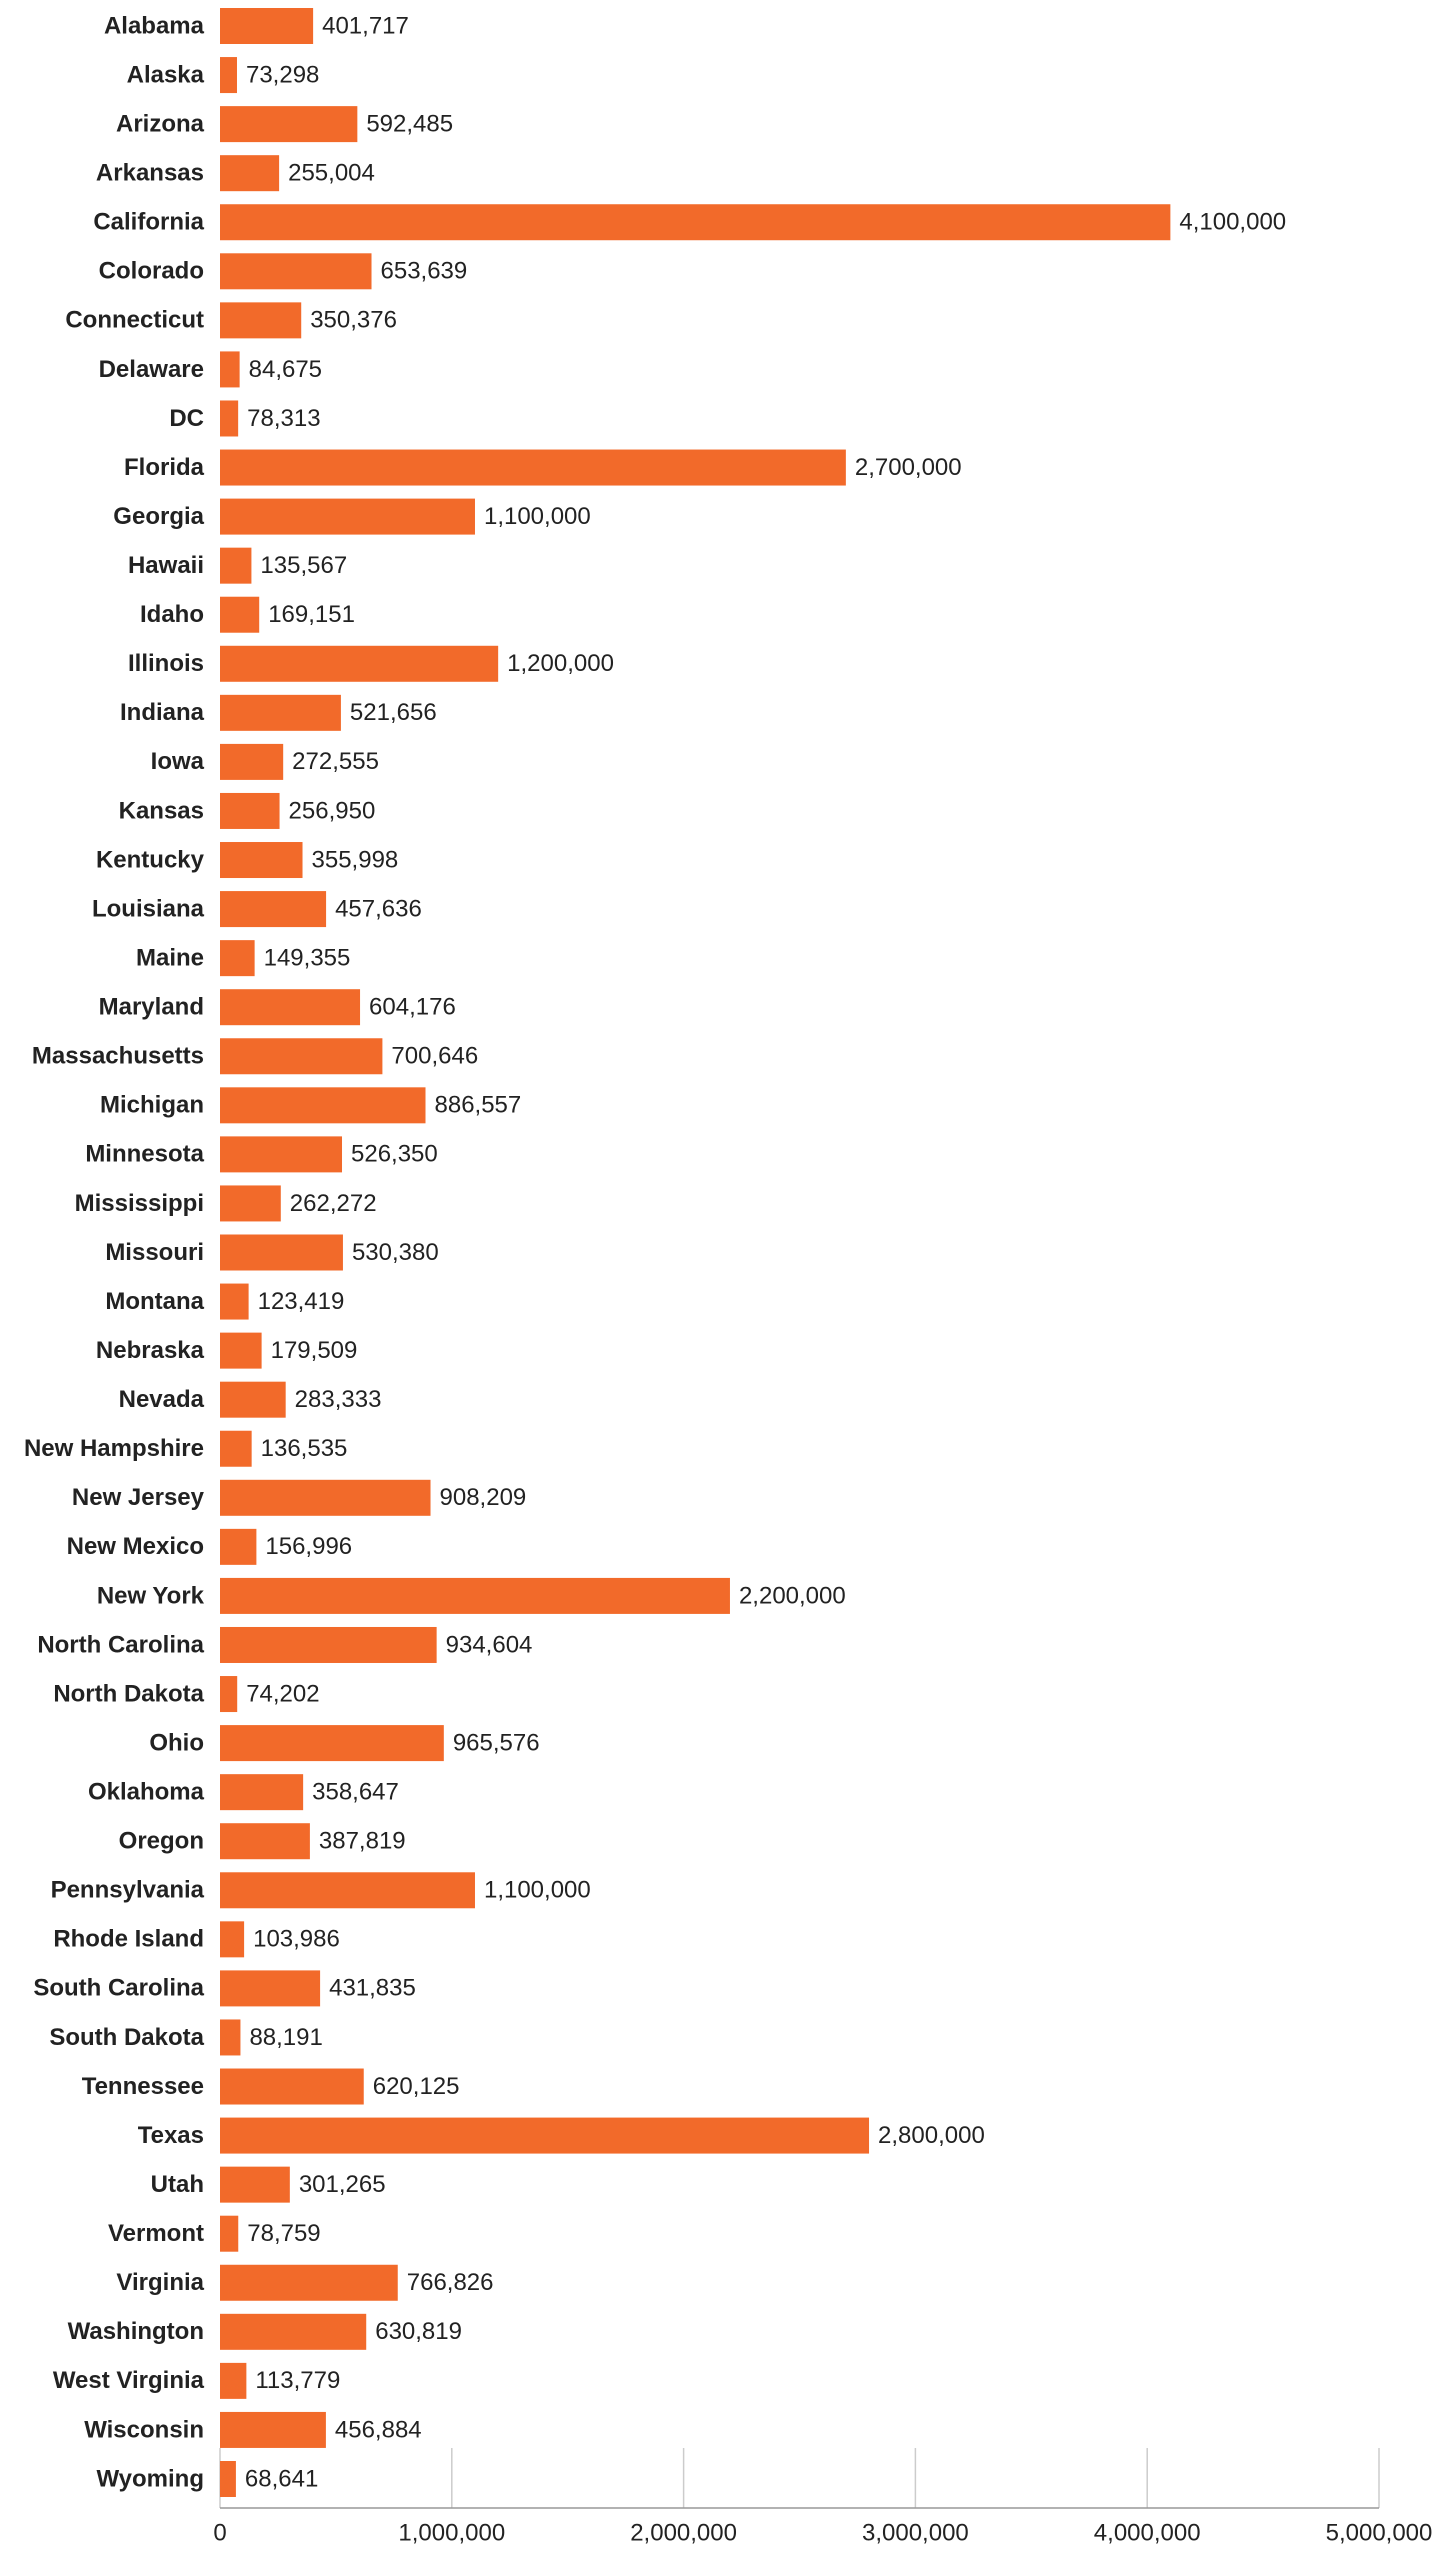 This screenshot has height=2560, width=1446. I want to click on y-tick-label: Kansas, so click(161, 810).